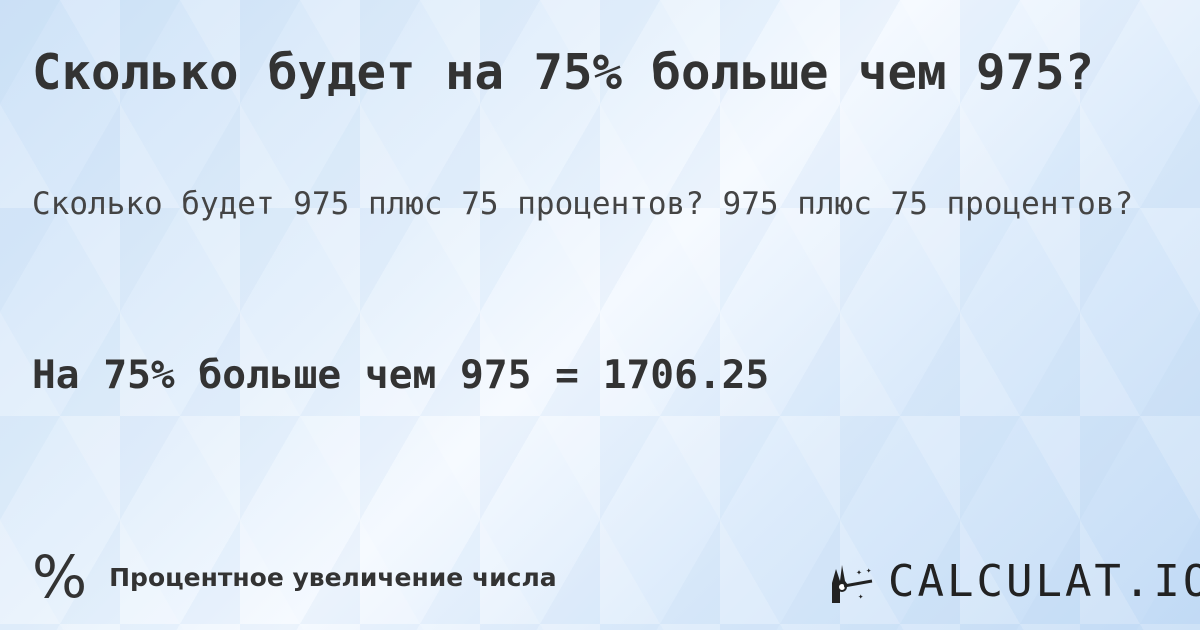  I want to click on percent-icon: %, so click(60, 577).